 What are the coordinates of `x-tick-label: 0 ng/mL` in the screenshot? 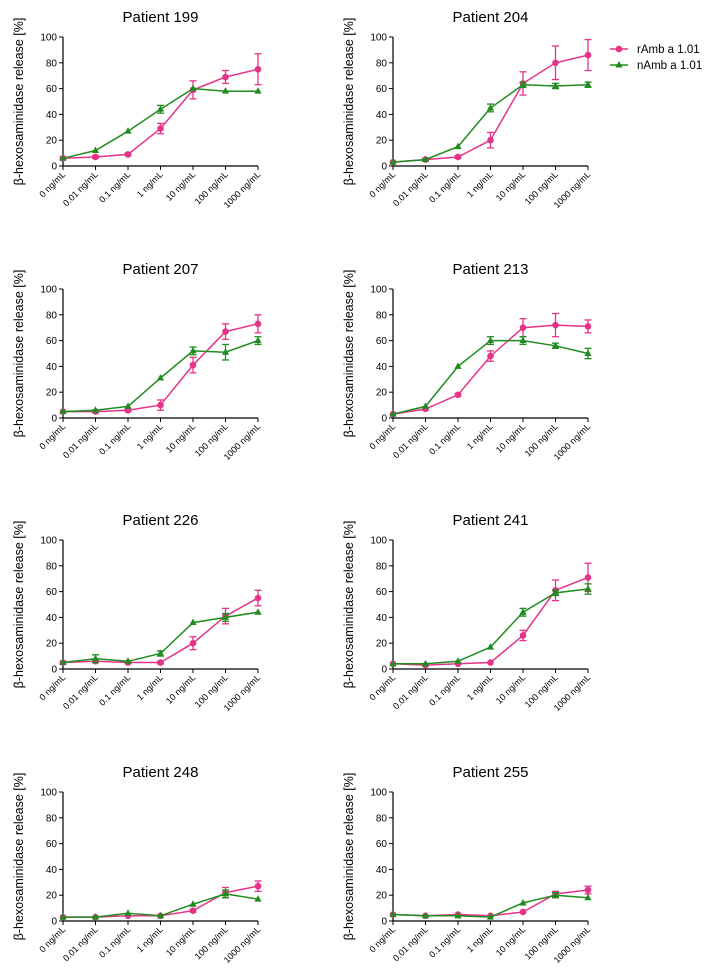 It's located at (382, 687).